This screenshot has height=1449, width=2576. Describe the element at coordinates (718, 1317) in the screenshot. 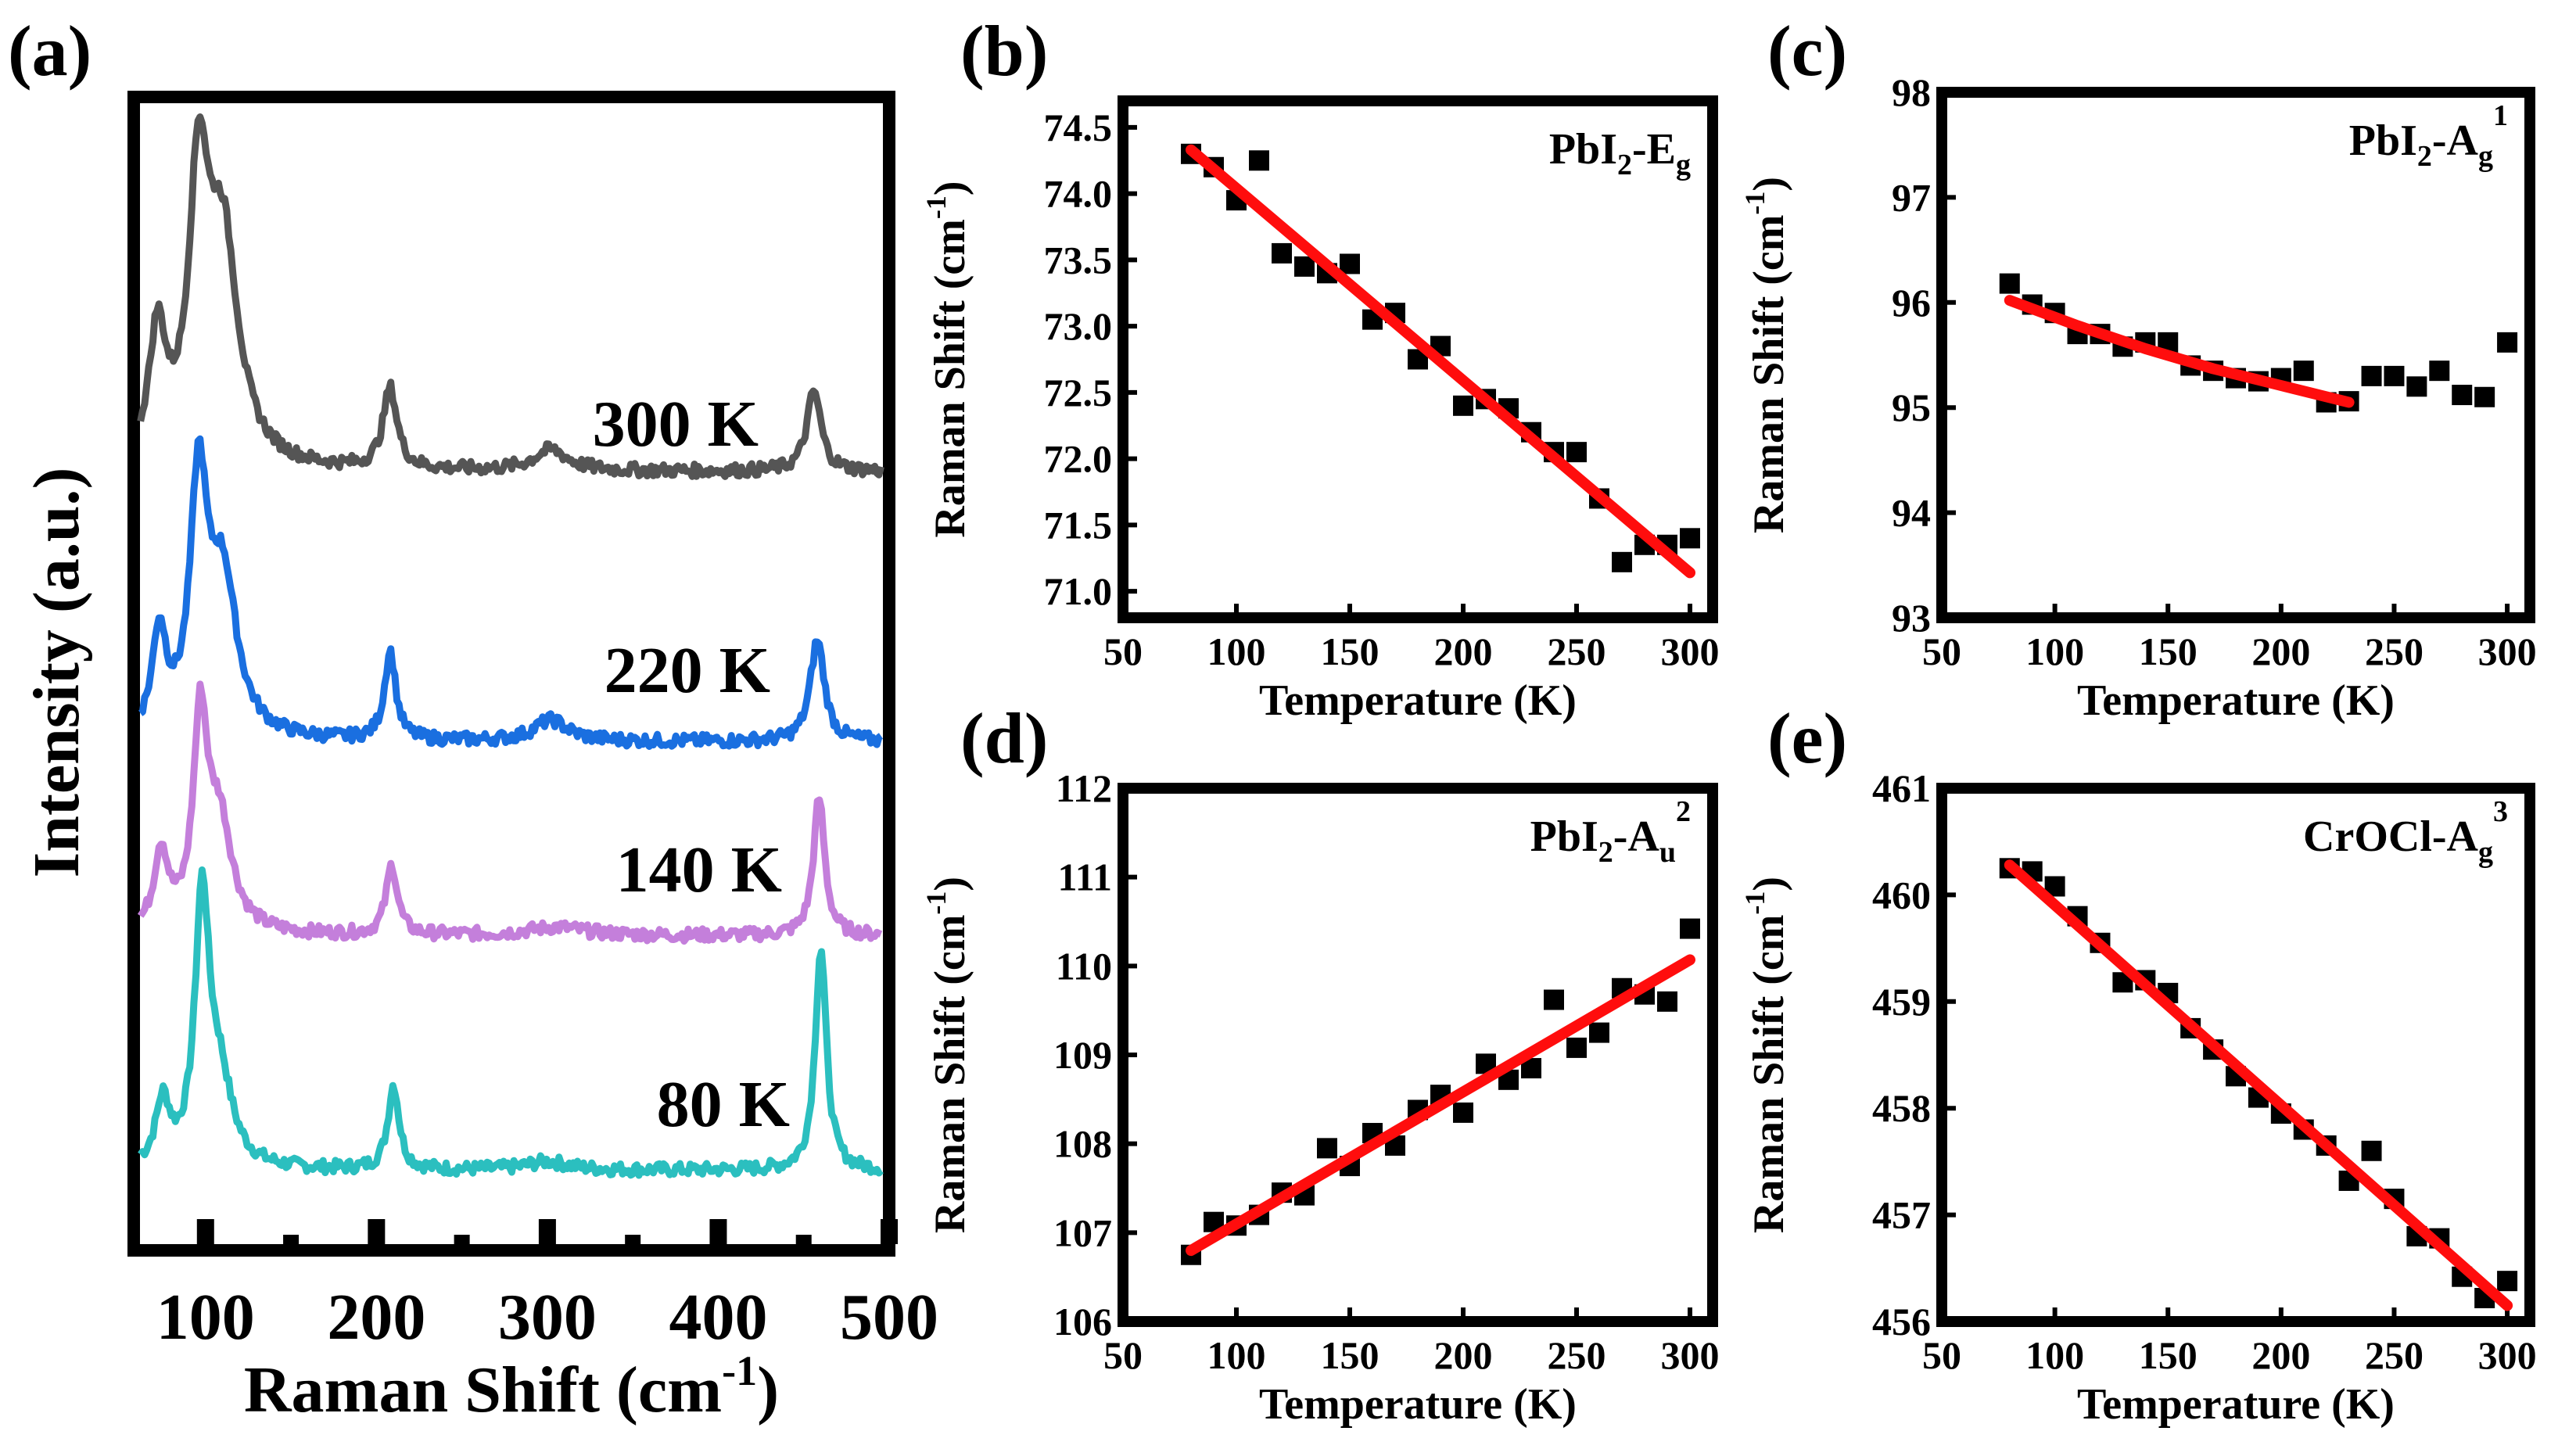

I see `x-tick-label: 400` at that location.